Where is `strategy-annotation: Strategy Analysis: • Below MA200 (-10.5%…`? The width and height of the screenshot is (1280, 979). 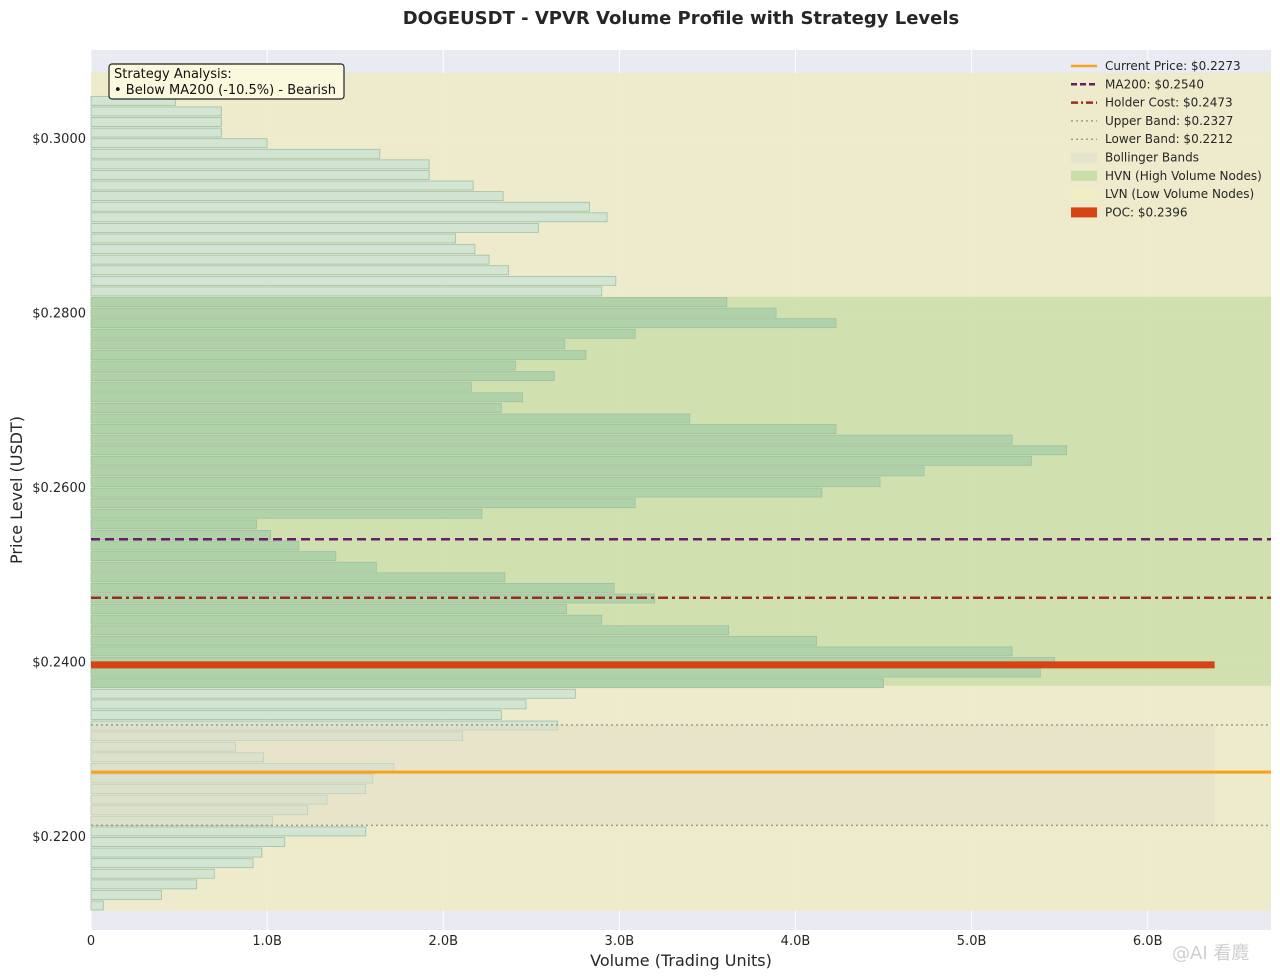 strategy-annotation: Strategy Analysis: • Below MA200 (-10.5%… is located at coordinates (226, 81).